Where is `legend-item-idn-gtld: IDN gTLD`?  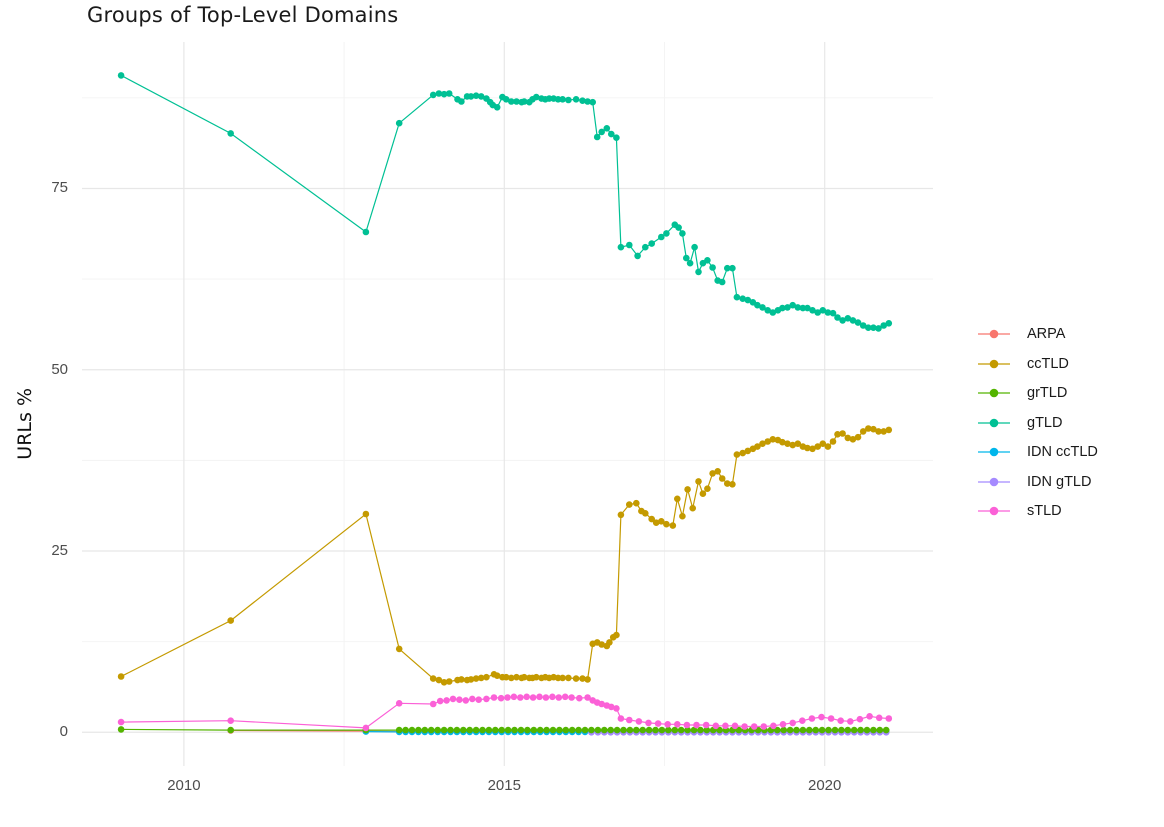
legend-item-idn-gtld: IDN gTLD is located at coordinates (1034, 482).